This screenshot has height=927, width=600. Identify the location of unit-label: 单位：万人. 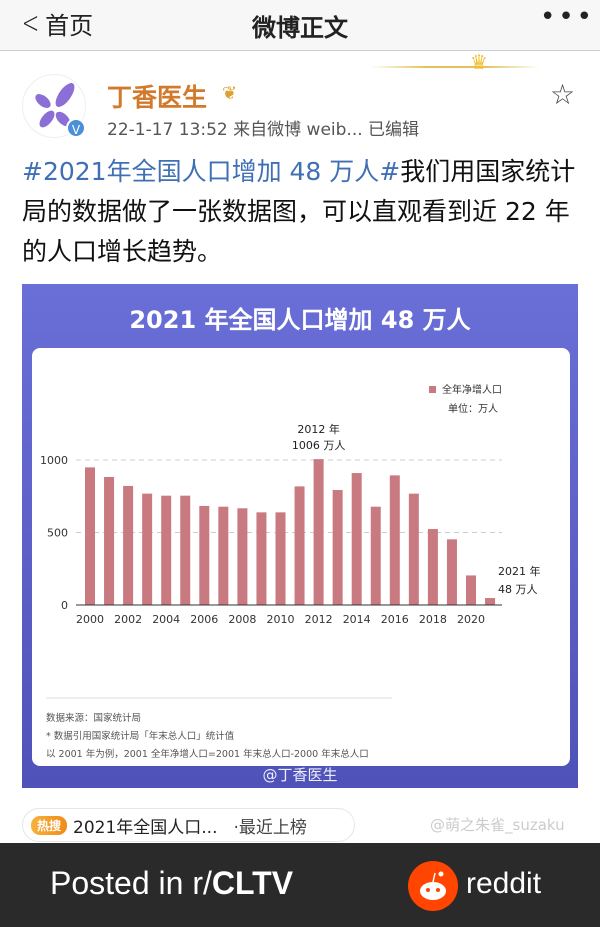
(473, 408).